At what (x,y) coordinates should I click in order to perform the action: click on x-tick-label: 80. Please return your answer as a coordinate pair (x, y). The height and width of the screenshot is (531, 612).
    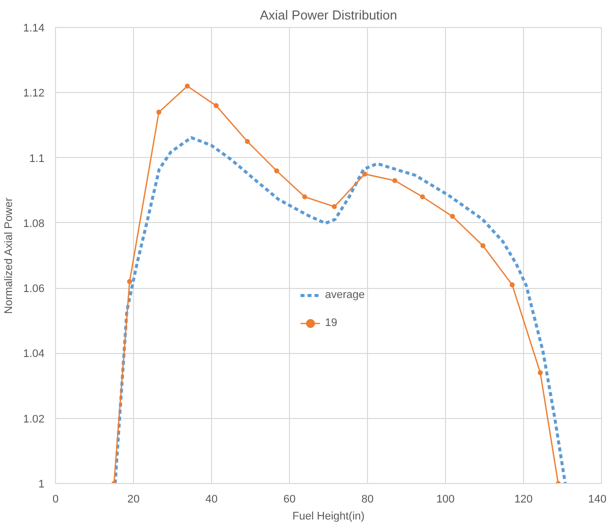
    Looking at the image, I should click on (367, 500).